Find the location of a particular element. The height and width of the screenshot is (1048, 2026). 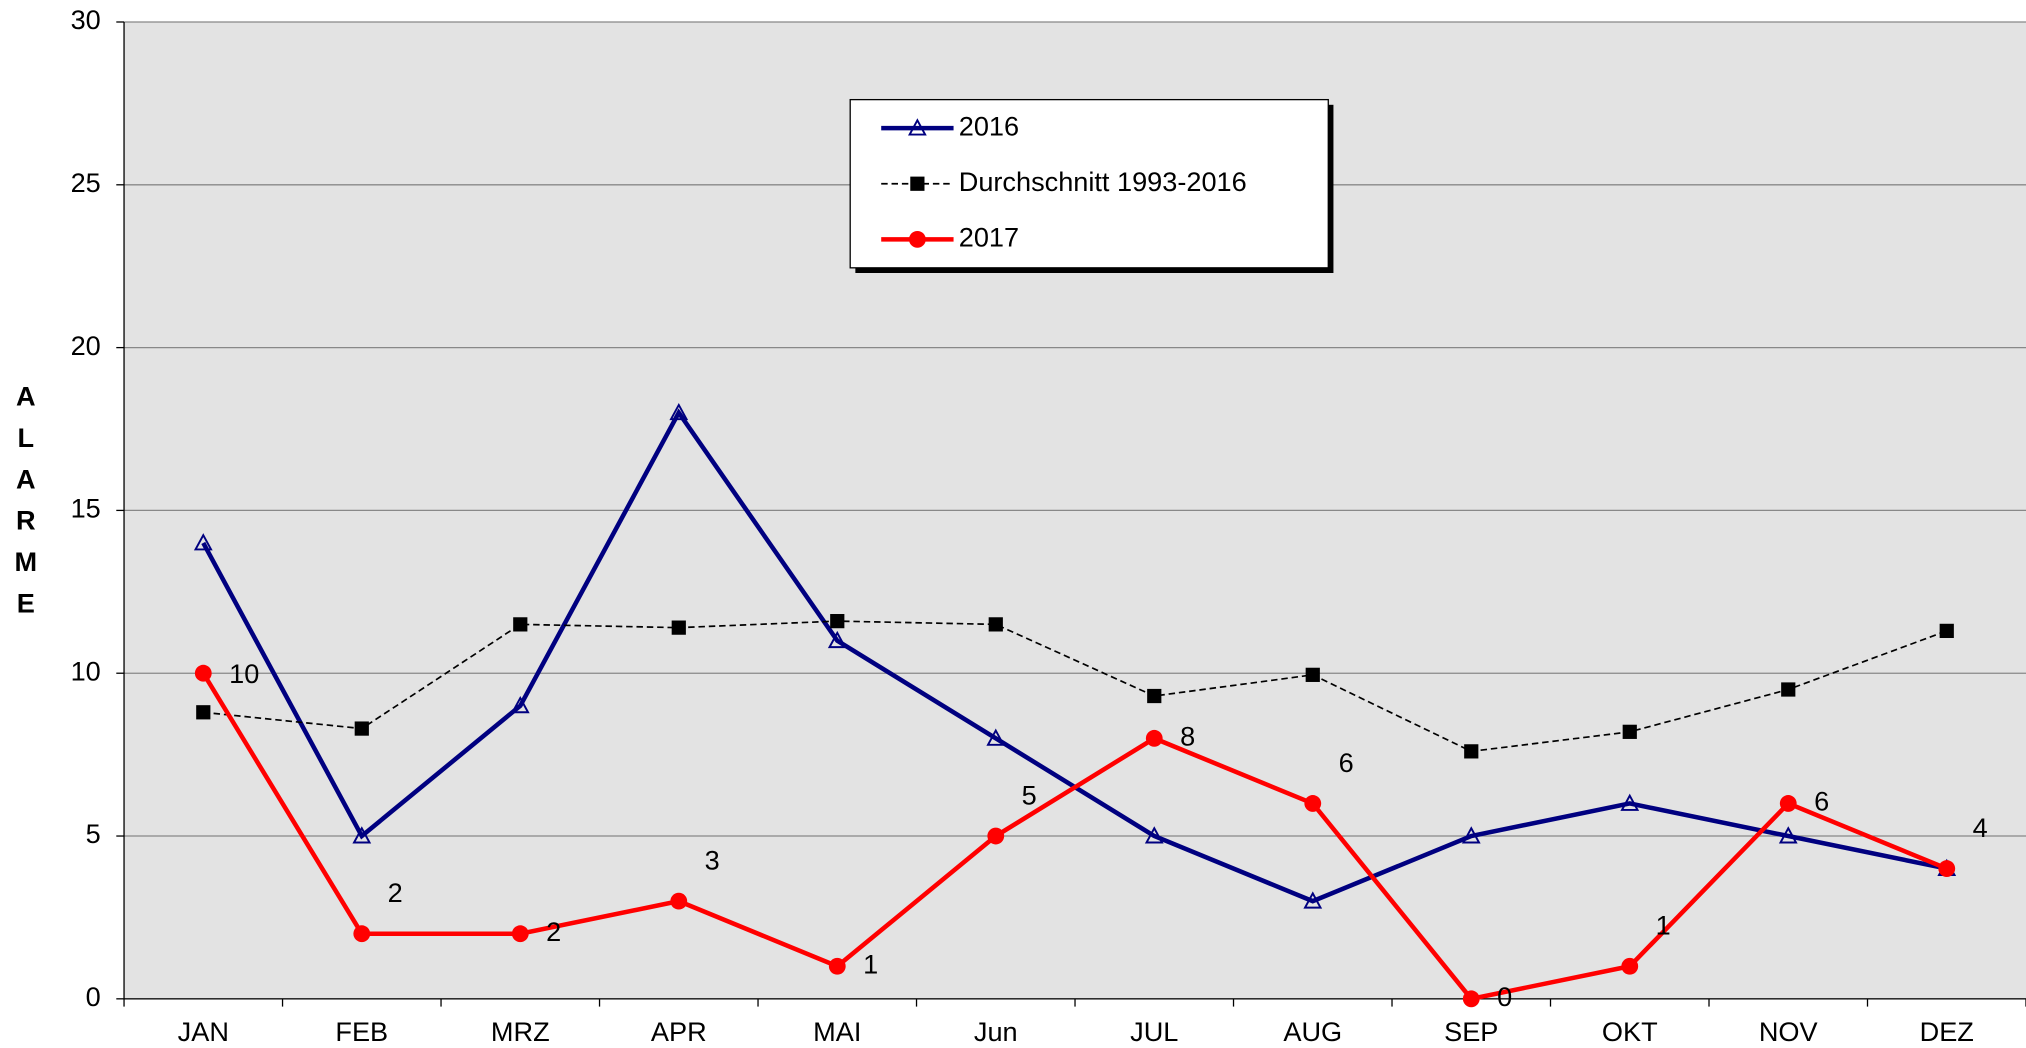

y-tick-label: 5 is located at coordinates (93, 833).